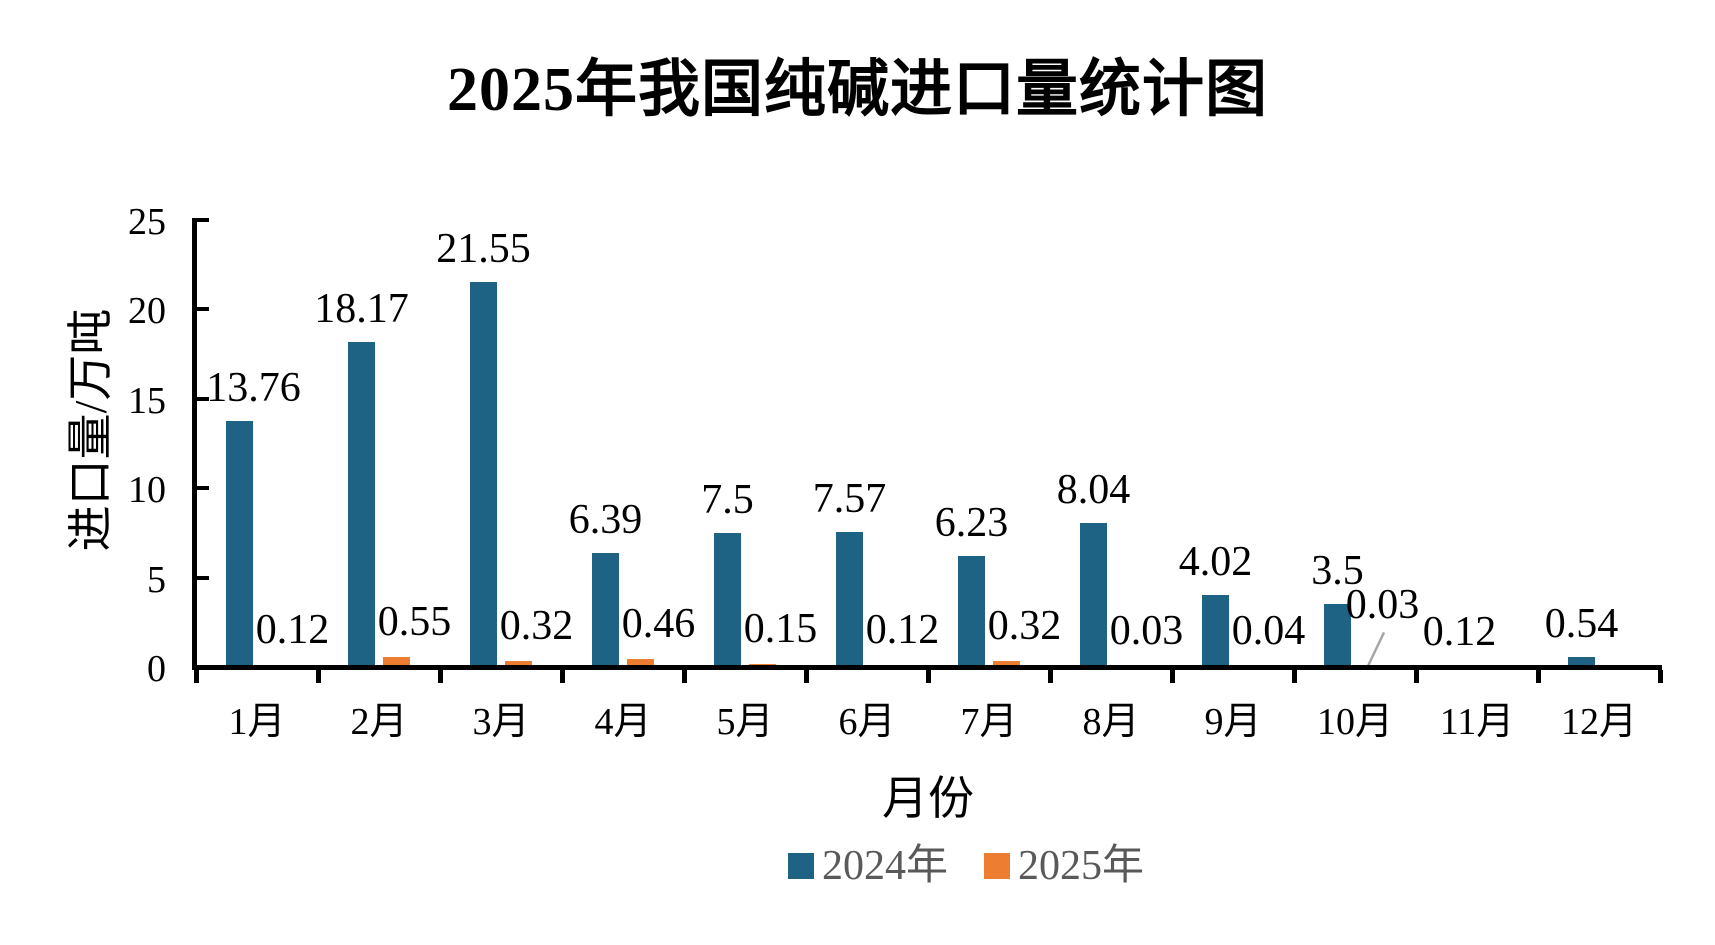 This screenshot has width=1715, height=945. I want to click on bar-2024年-2月, so click(361, 504).